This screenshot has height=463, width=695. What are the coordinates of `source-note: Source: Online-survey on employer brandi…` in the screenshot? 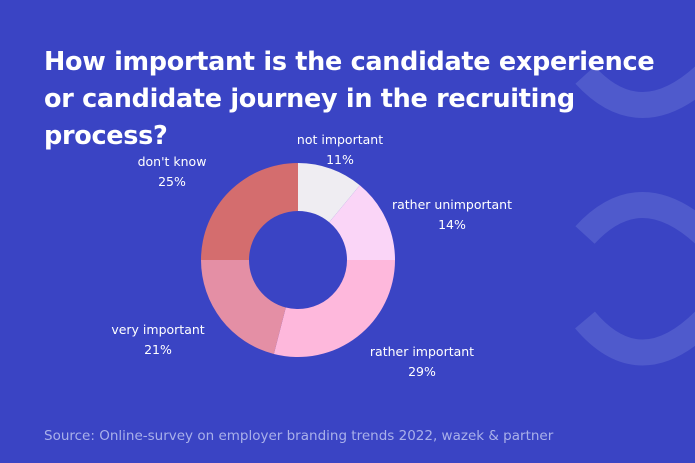 It's located at (299, 436).